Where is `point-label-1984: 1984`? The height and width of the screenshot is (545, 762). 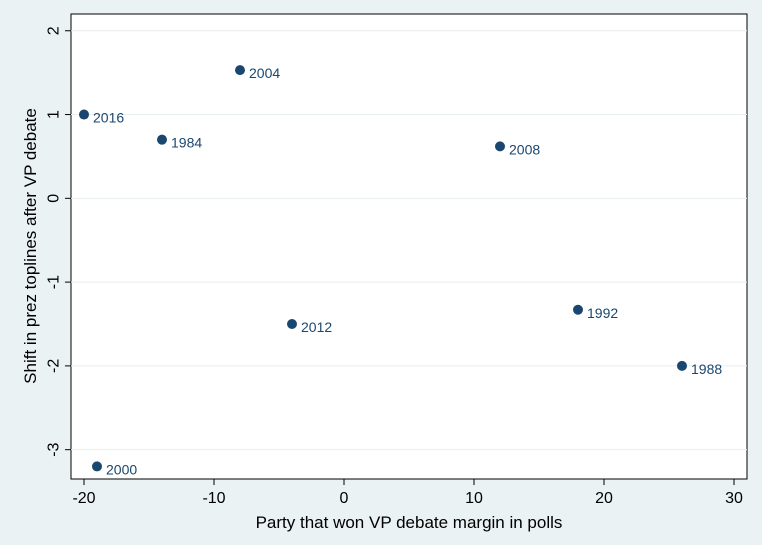
point-label-1984: 1984 is located at coordinates (186, 143).